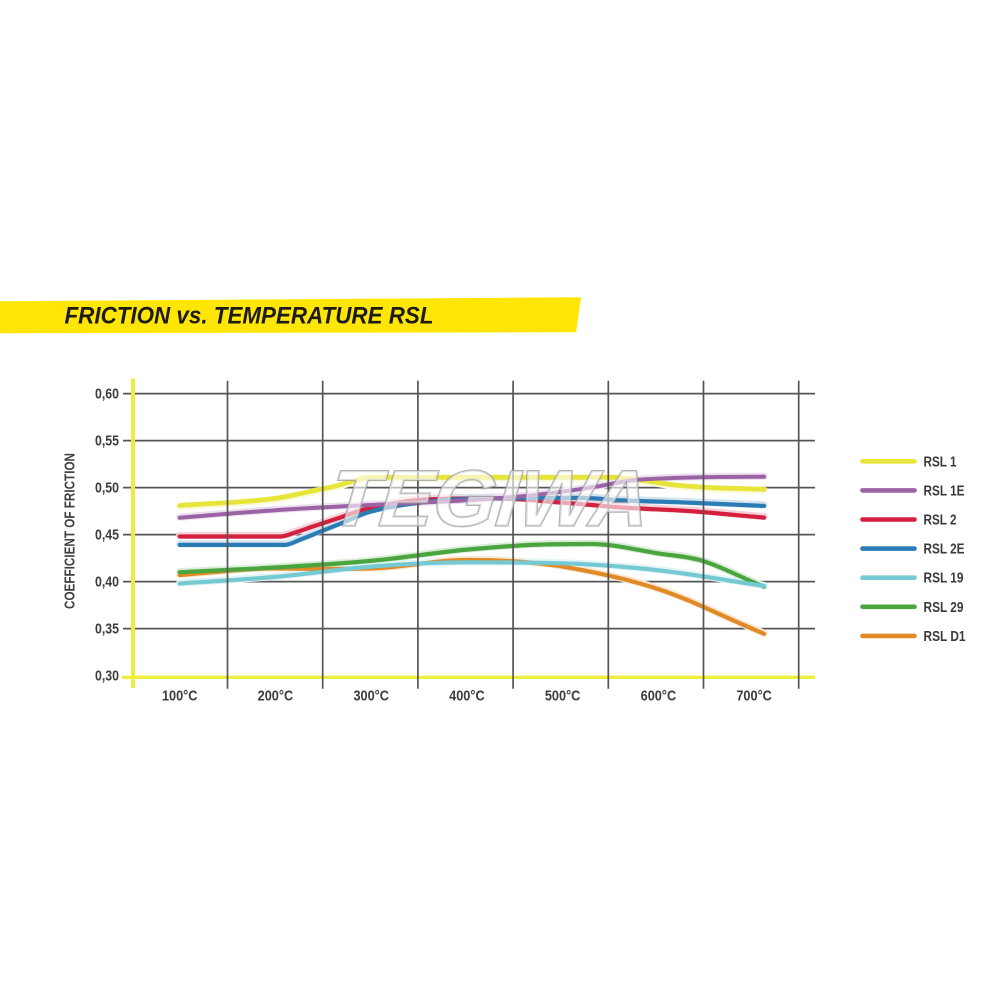  I want to click on svg-text: 200°C, so click(276, 696).